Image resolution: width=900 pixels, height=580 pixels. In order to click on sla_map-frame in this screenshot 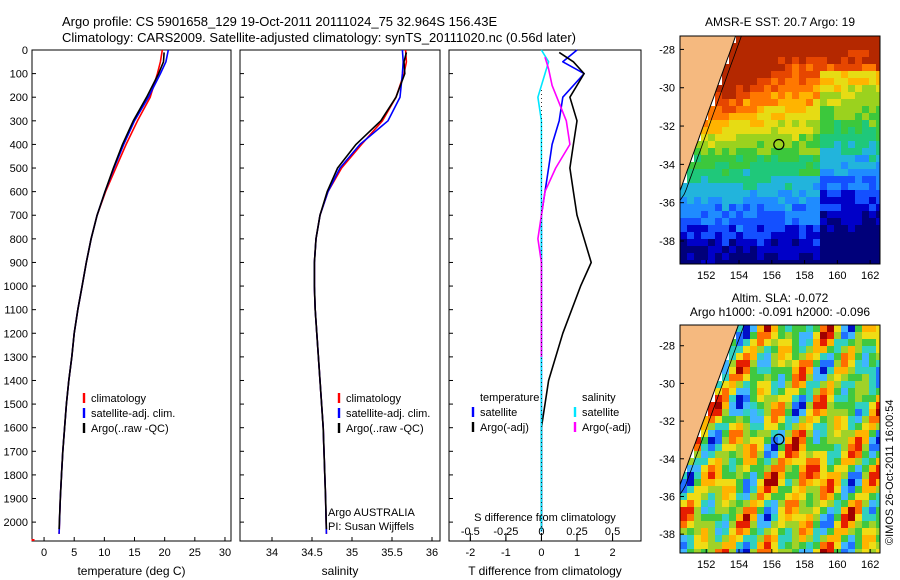, I will do `click(780, 439)`.